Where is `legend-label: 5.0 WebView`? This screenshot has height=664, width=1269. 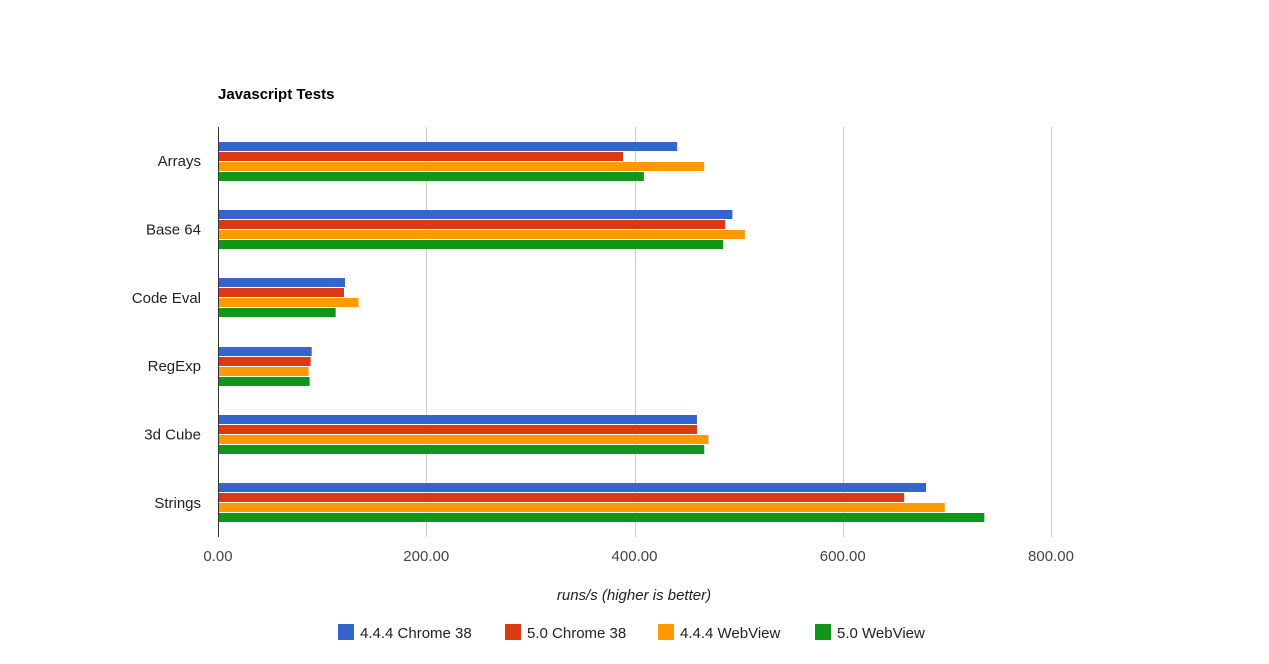 legend-label: 5.0 WebView is located at coordinates (881, 633).